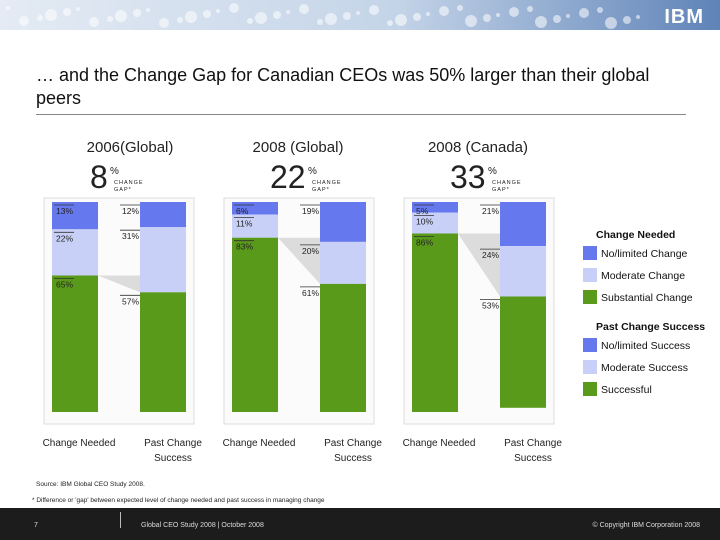 The image size is (720, 540). I want to click on change-gap-value: 8, so click(99, 177).